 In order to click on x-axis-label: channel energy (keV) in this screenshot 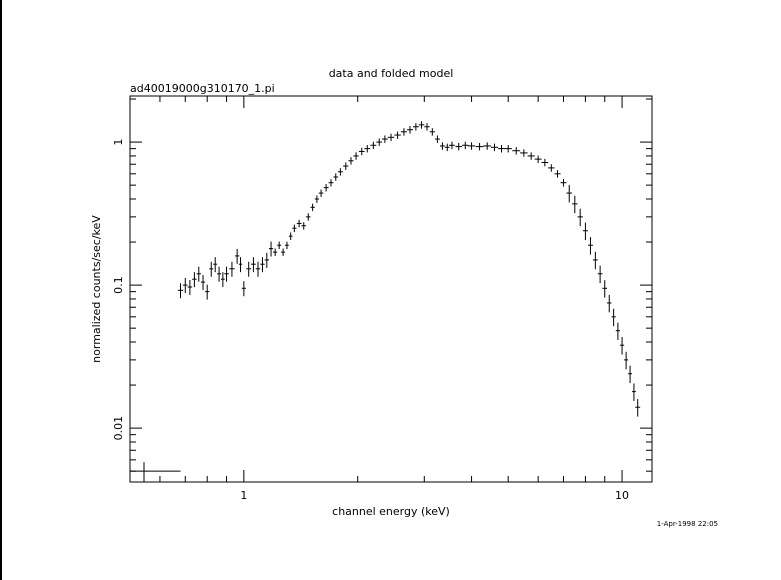, I will do `click(391, 511)`.